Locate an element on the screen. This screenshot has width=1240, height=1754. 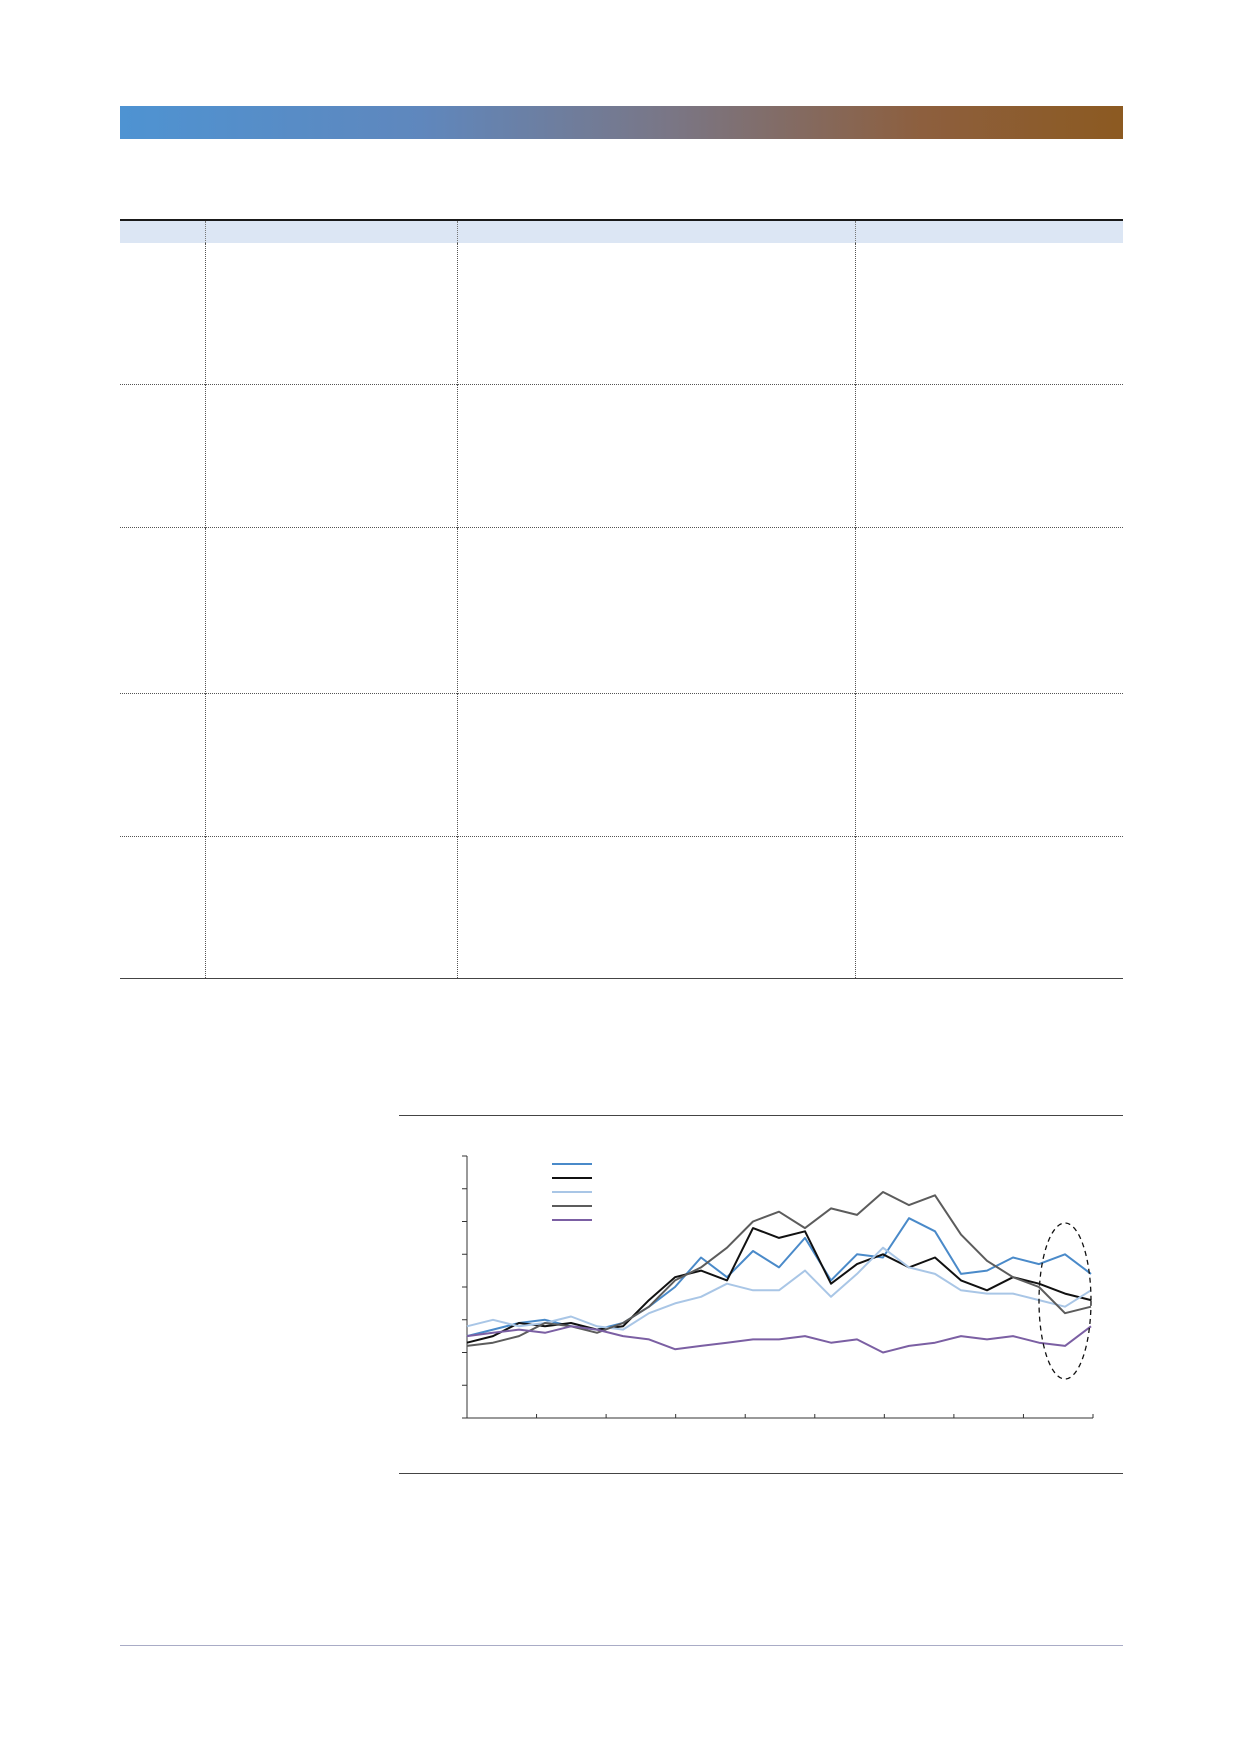
table-header-row is located at coordinates (621, 231).